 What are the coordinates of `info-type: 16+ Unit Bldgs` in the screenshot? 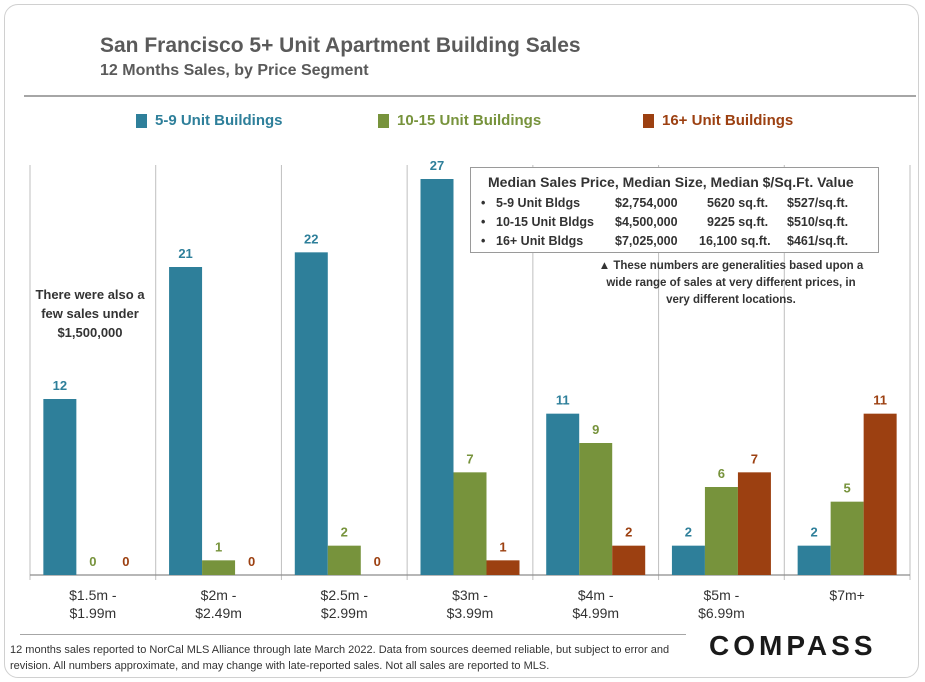 It's located at (540, 241).